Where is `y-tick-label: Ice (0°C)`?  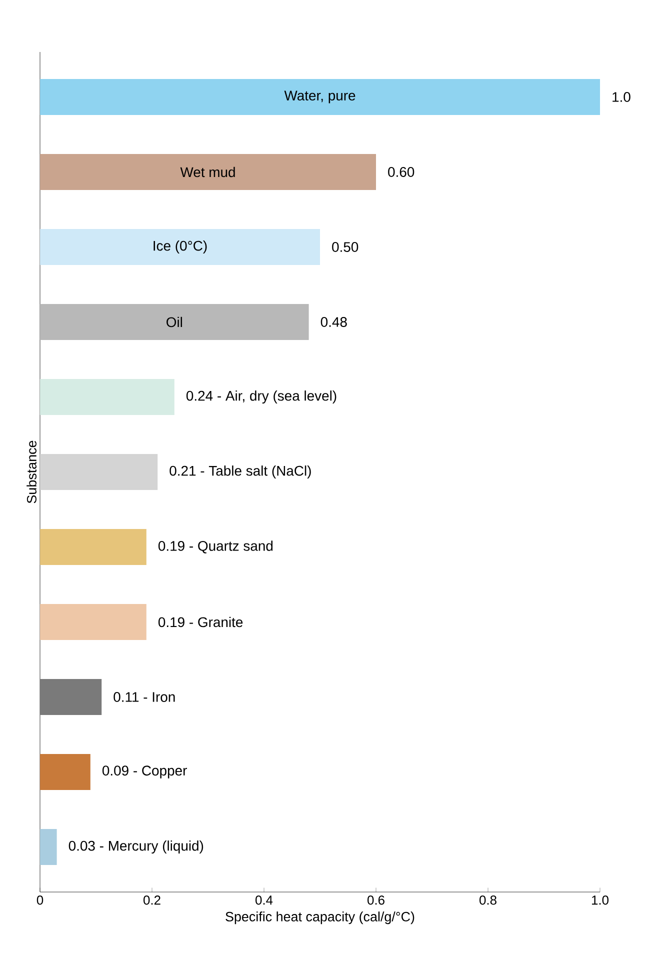 y-tick-label: Ice (0°C) is located at coordinates (180, 247).